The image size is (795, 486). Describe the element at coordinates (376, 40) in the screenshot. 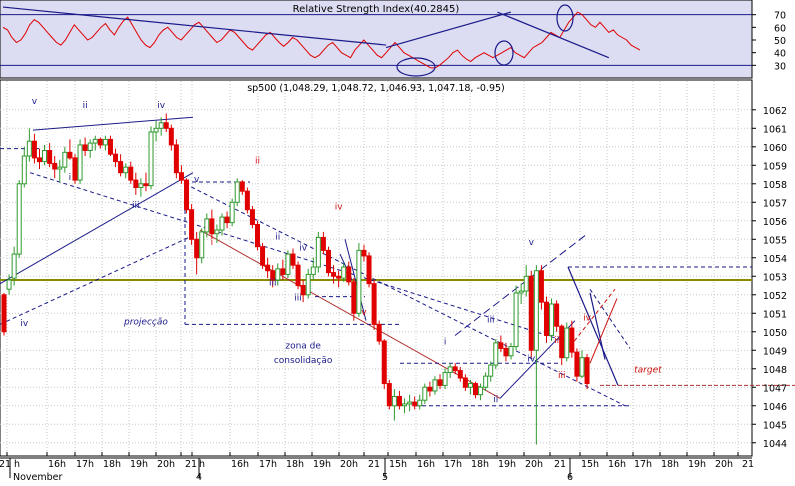

I see `rsi-layer` at that location.